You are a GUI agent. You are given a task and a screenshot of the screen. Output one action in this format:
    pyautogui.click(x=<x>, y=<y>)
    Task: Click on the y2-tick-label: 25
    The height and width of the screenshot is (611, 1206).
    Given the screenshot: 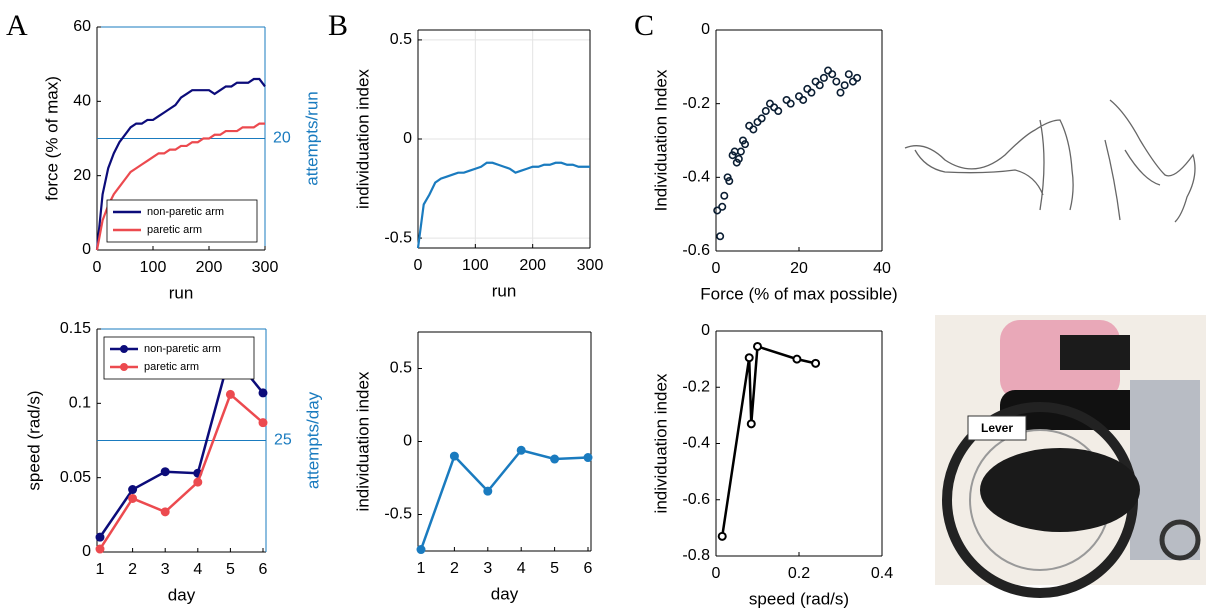 What is the action you would take?
    pyautogui.click(x=283, y=440)
    